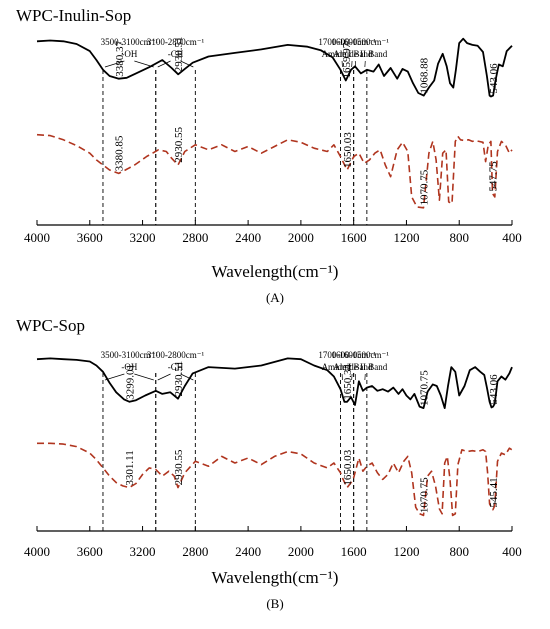 The height and width of the screenshot is (629, 550). What do you see at coordinates (425, 75) in the screenshot?
I see `peak-label: 1068.88` at bounding box center [425, 75].